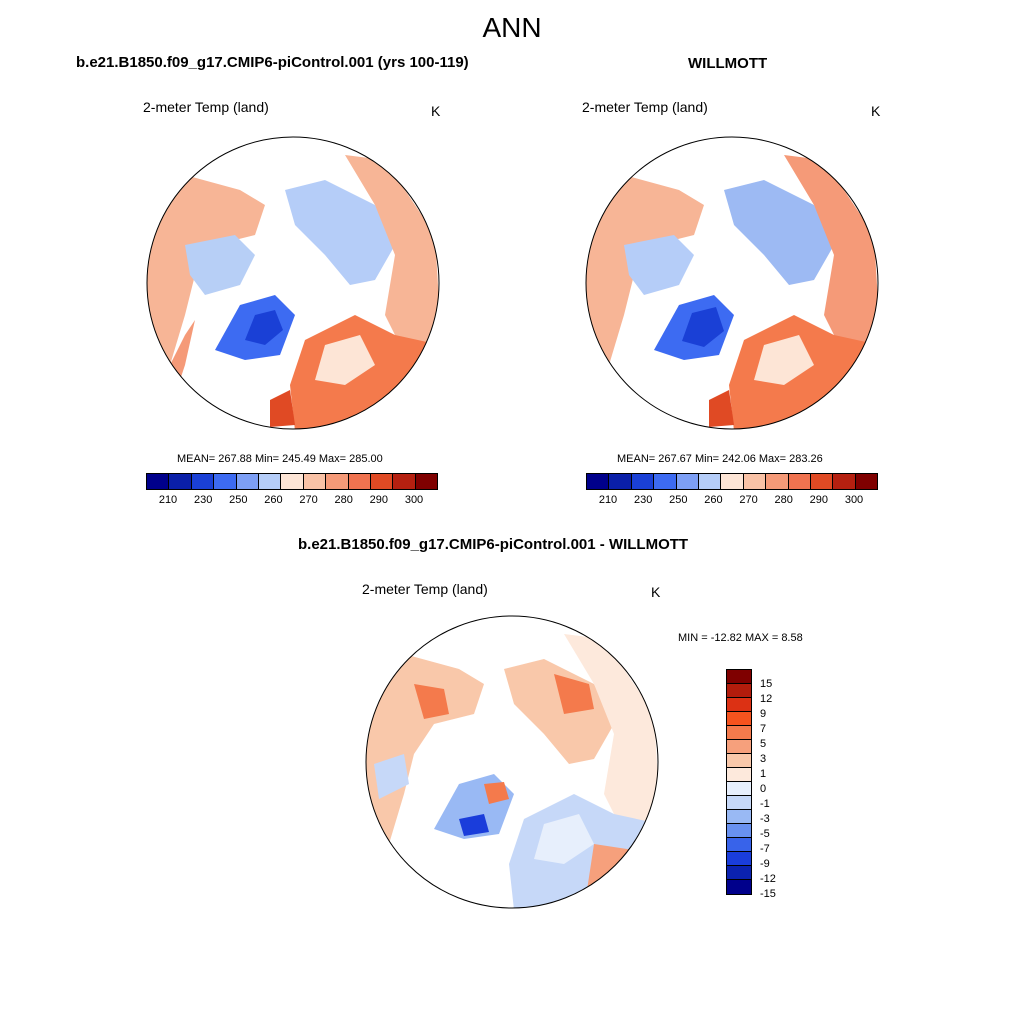 The height and width of the screenshot is (1024, 1024). I want to click on colorbar-tick-label: 1, so click(763, 774).